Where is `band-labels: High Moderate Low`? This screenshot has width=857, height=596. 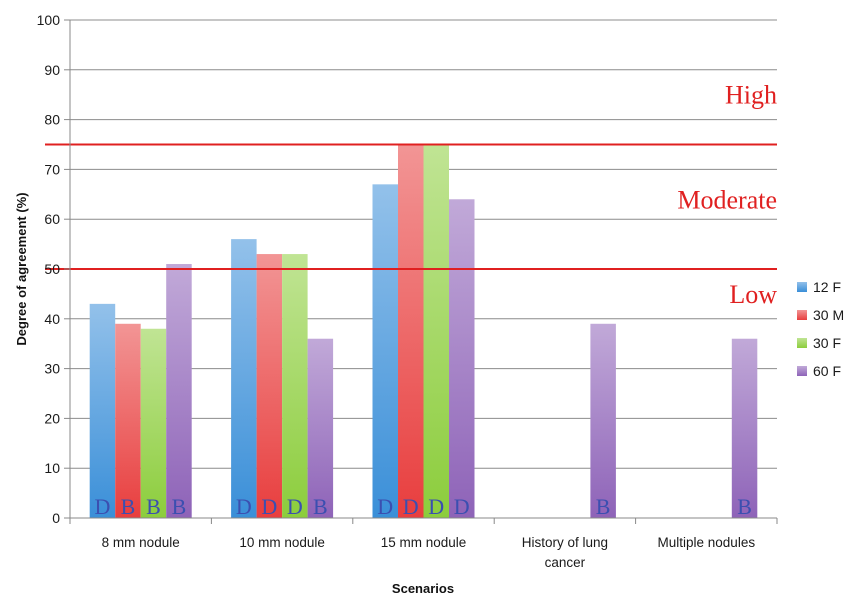
band-labels: High Moderate Low is located at coordinates (727, 195).